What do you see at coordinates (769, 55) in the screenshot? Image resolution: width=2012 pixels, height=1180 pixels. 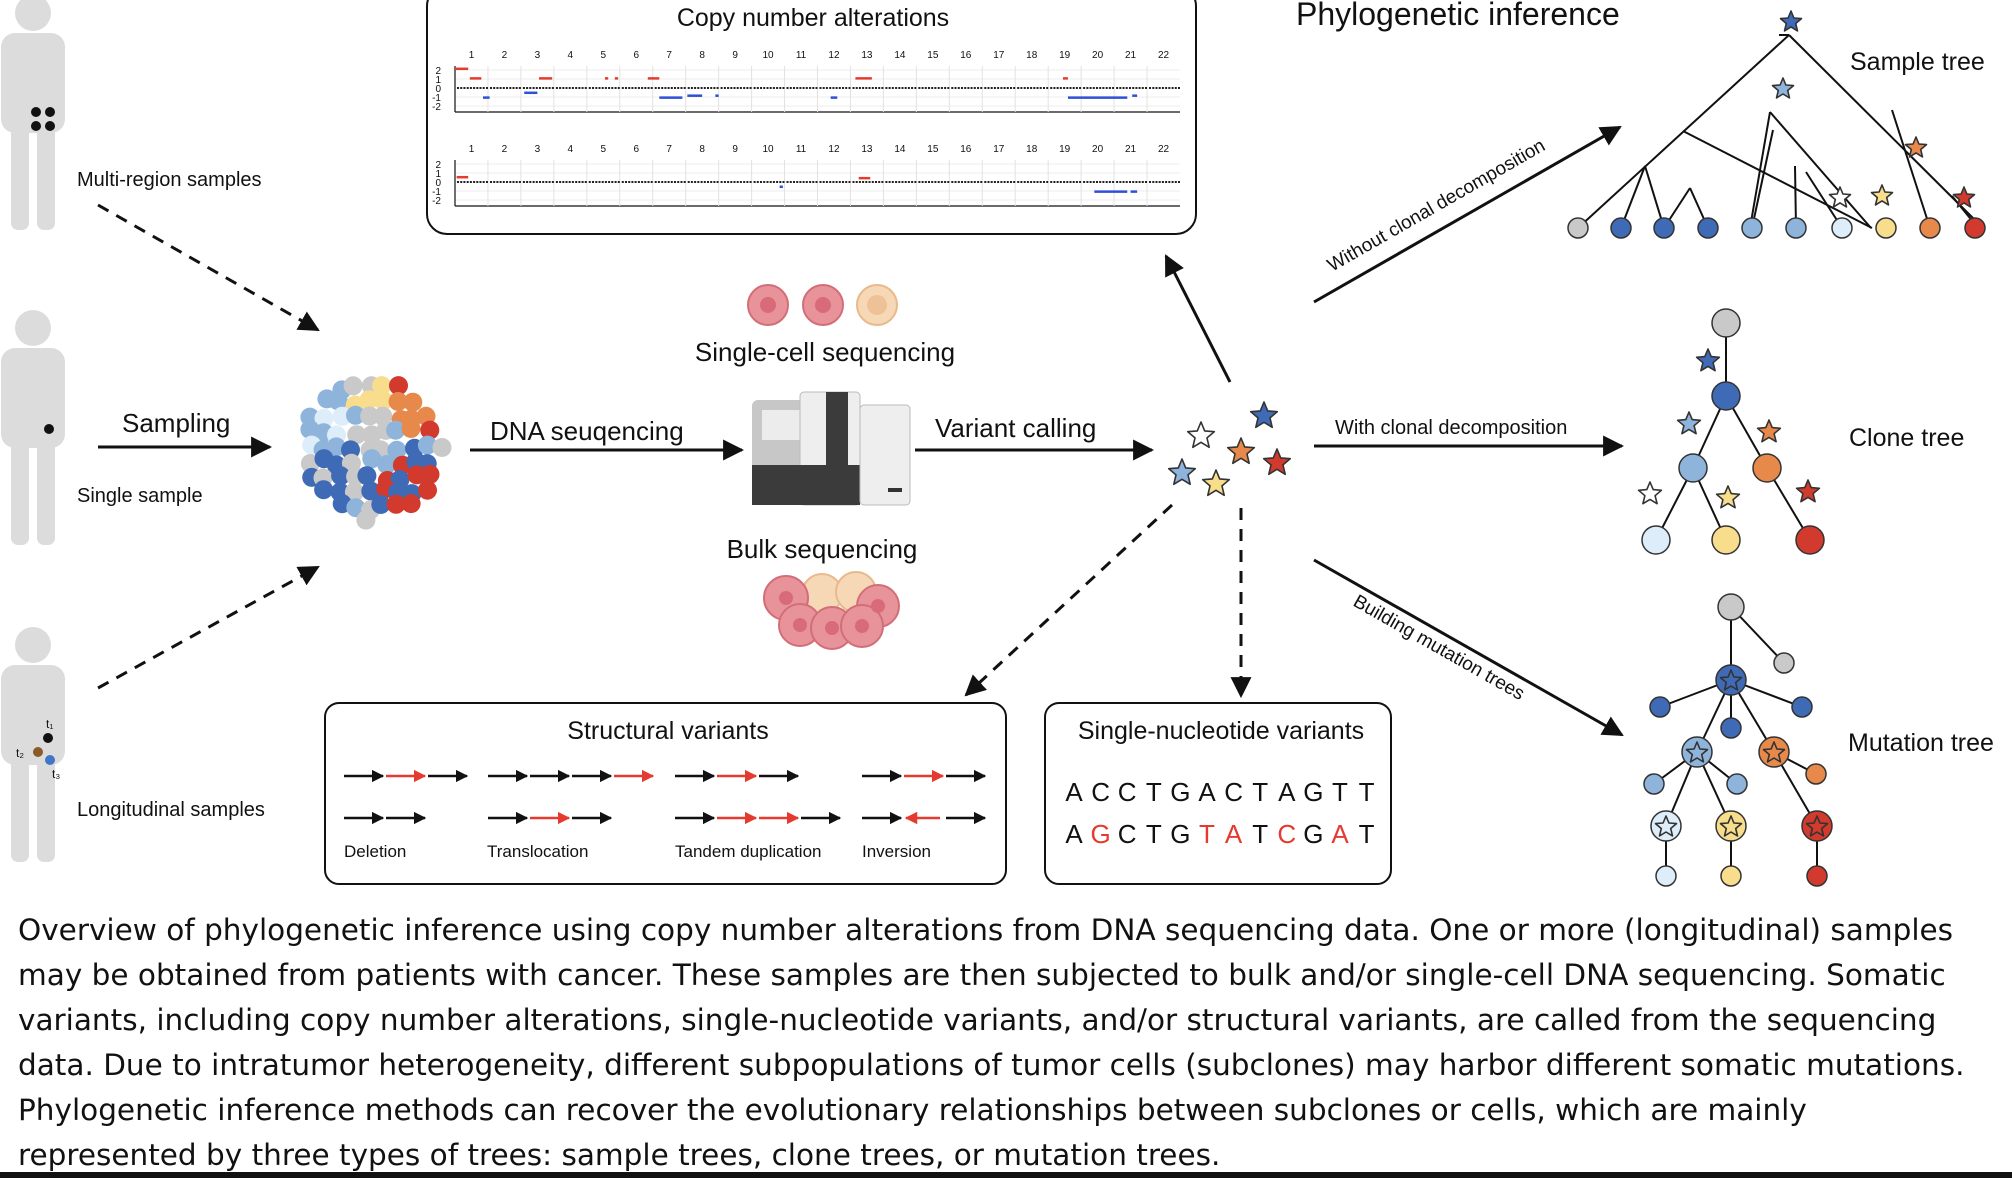 I see `cna-chromosome-label: 10` at bounding box center [769, 55].